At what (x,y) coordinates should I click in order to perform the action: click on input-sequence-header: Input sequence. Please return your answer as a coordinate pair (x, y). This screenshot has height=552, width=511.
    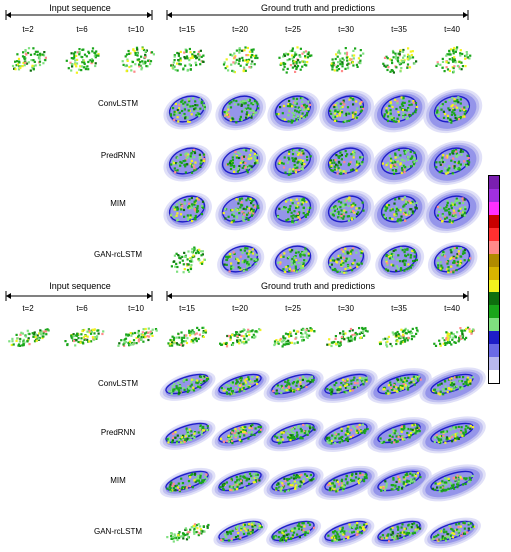
    Looking at the image, I should click on (80, 8).